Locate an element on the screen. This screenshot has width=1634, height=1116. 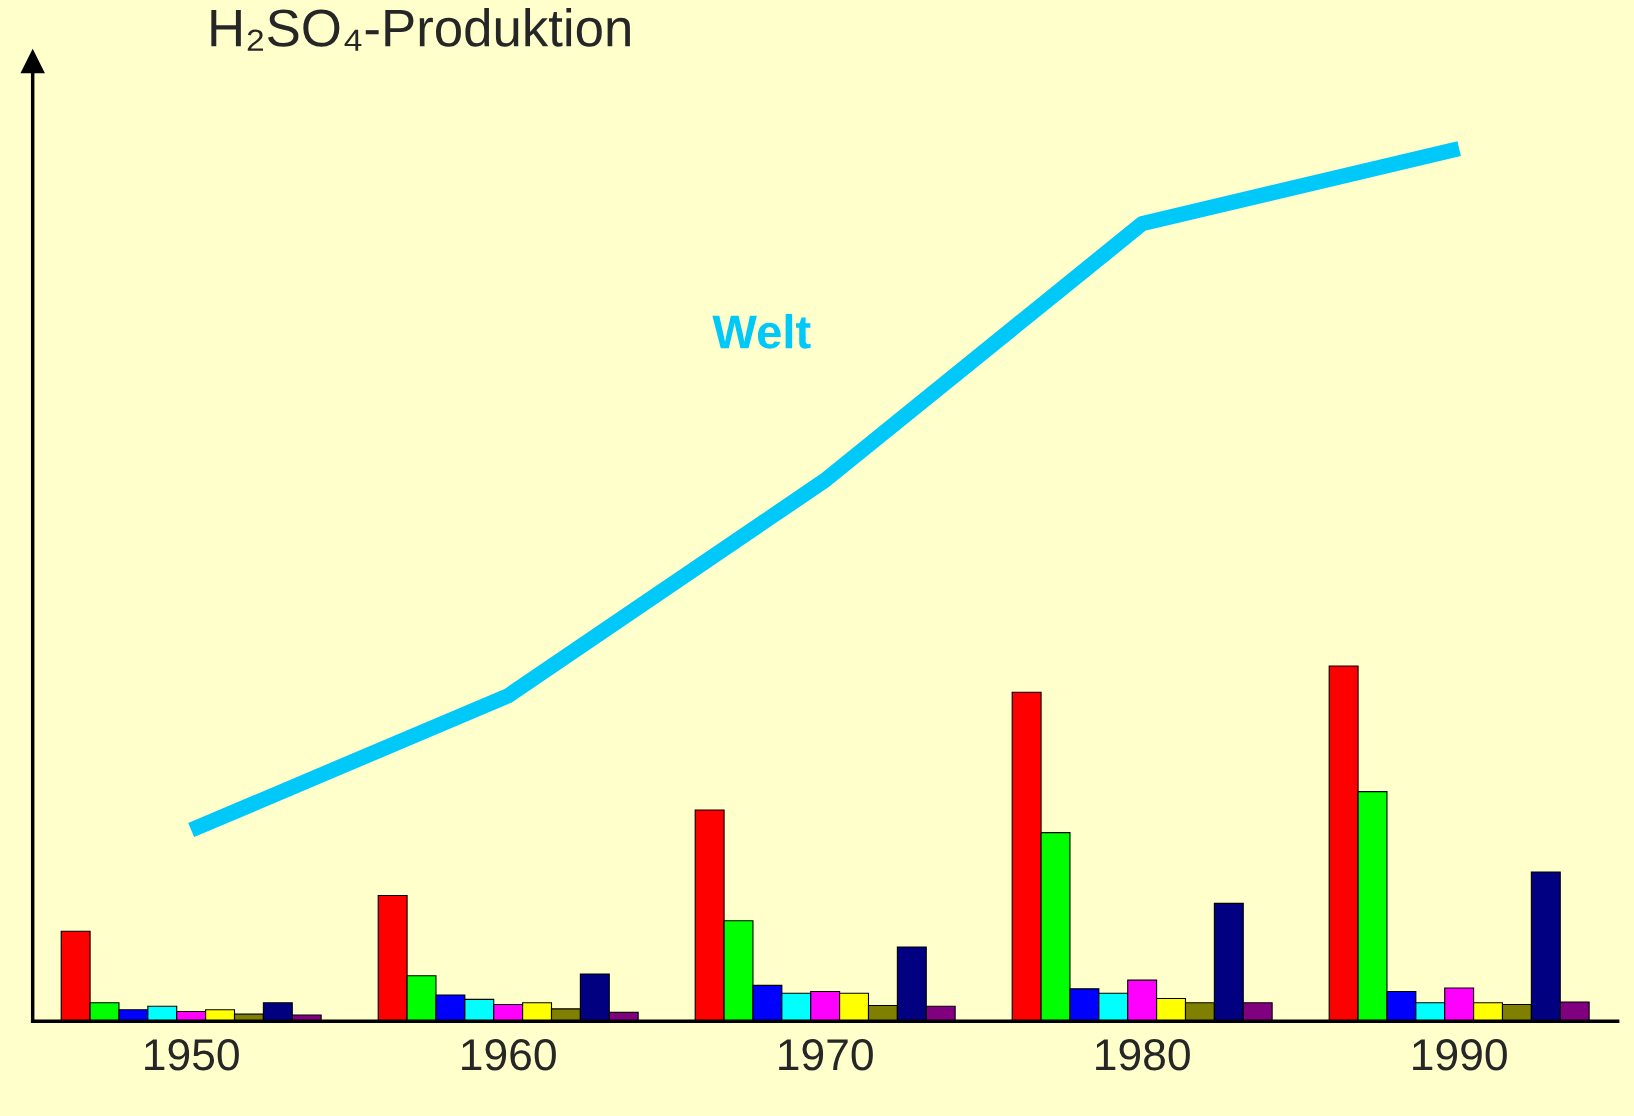
x-tick-label: 1980 is located at coordinates (1143, 1054).